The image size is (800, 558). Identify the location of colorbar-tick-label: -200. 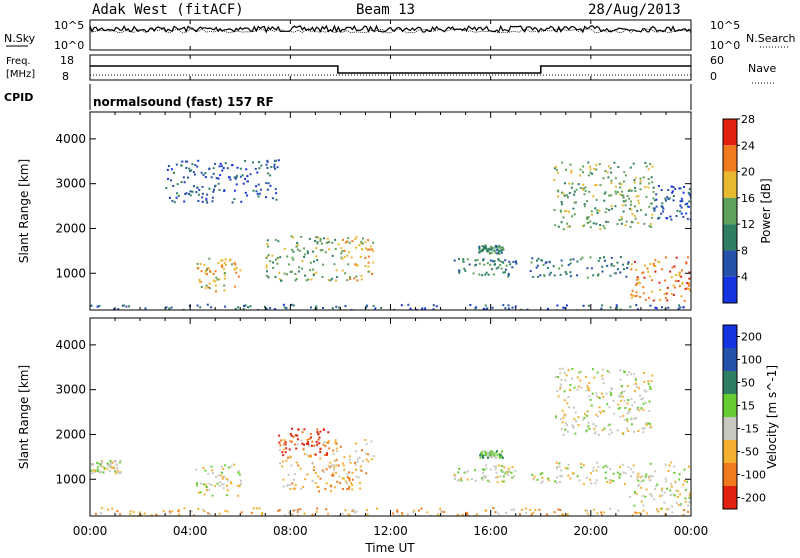
(753, 498).